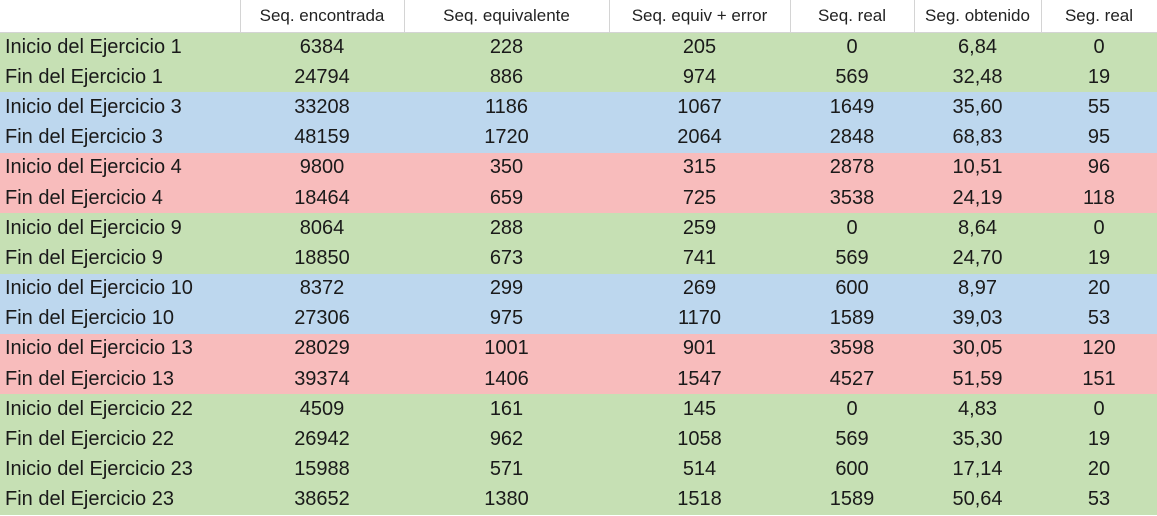 This screenshot has height=516, width=1157. What do you see at coordinates (322, 228) in the screenshot?
I see `seq-encontrada-cell: 8064` at bounding box center [322, 228].